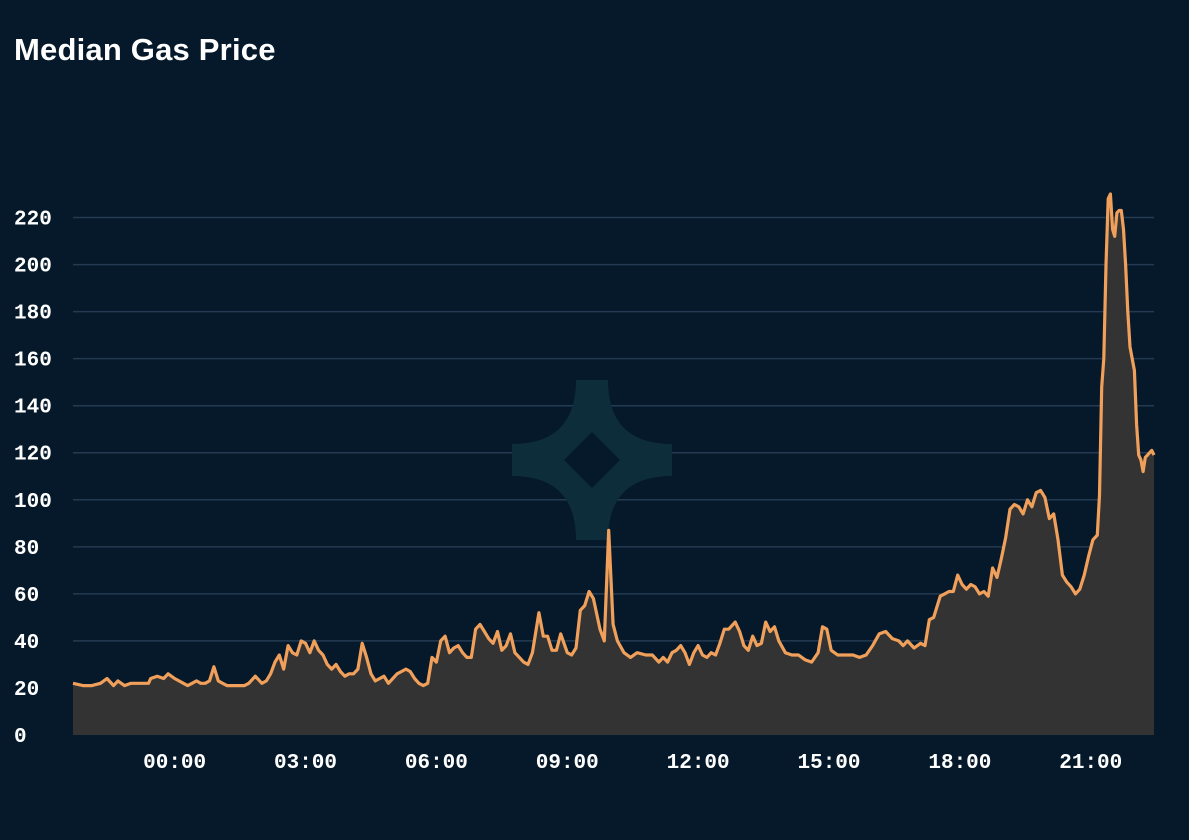 The height and width of the screenshot is (840, 1189). What do you see at coordinates (436, 763) in the screenshot?
I see `x-tick-label: 06:00` at bounding box center [436, 763].